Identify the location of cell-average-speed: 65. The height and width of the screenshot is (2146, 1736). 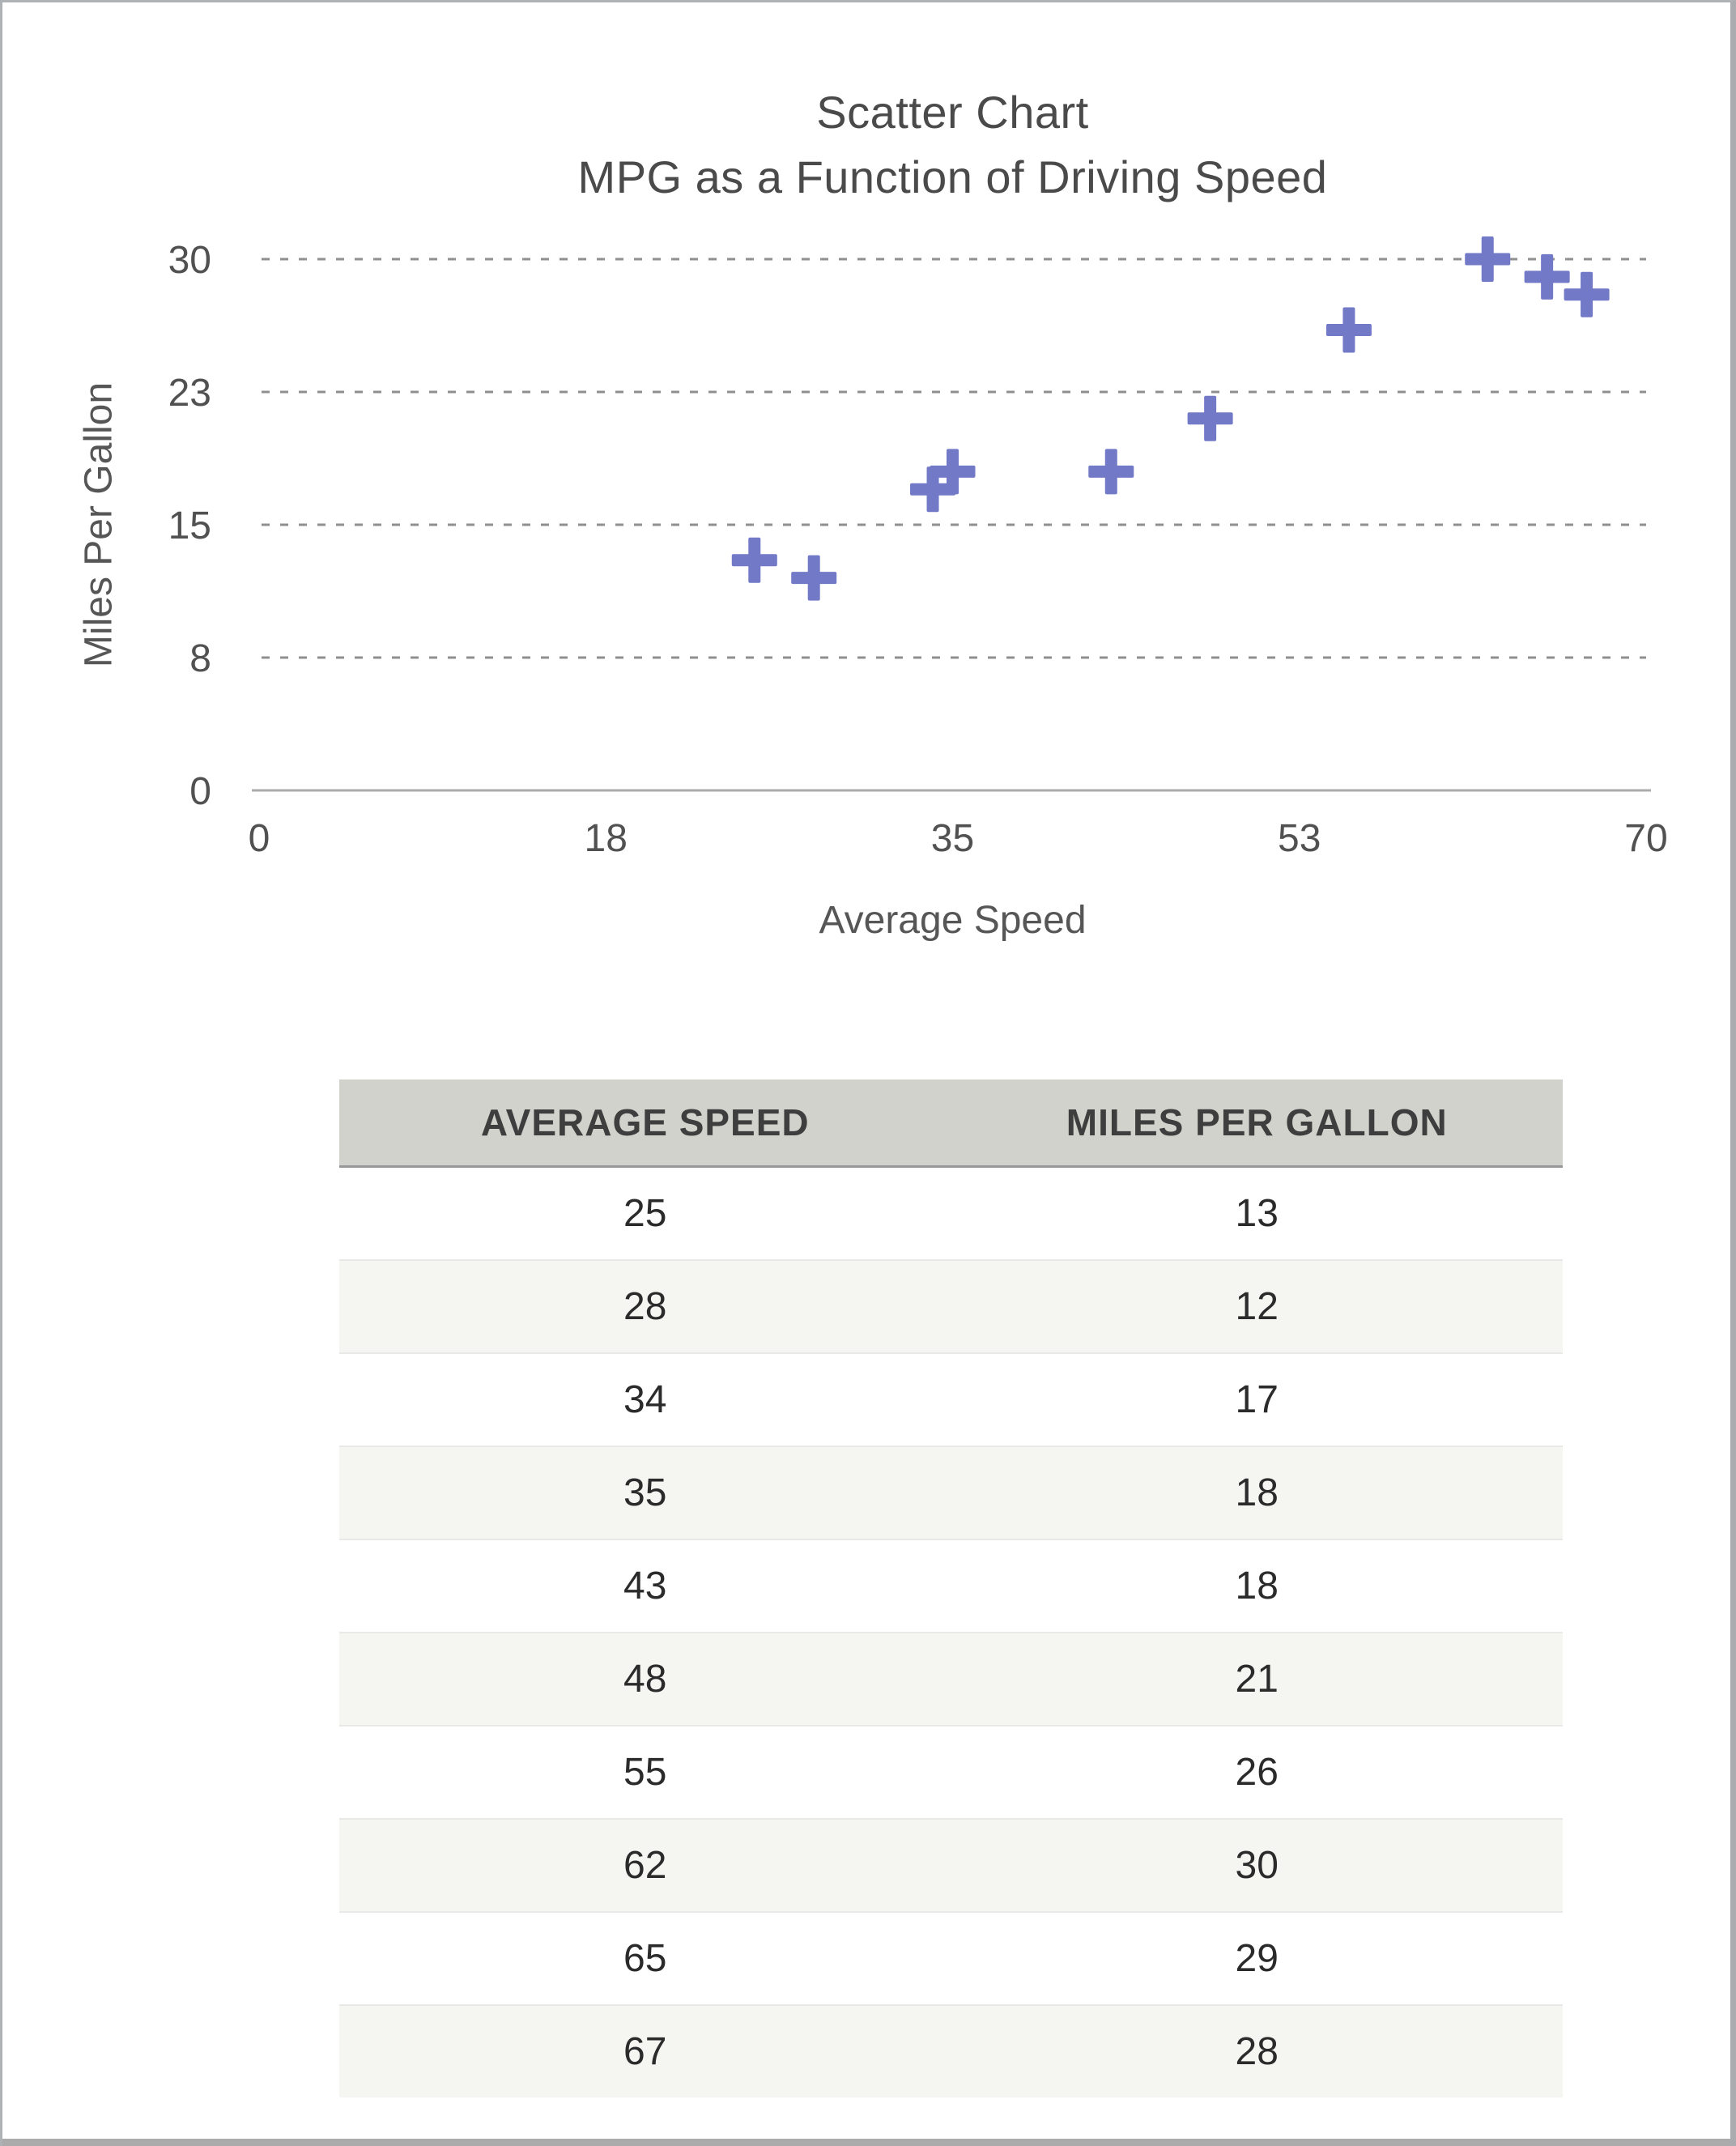
(645, 1958).